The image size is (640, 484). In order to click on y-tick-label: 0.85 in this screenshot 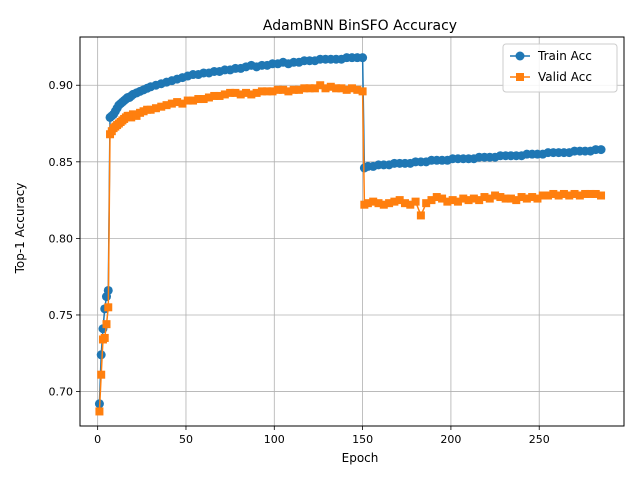, I will do `click(61, 162)`.